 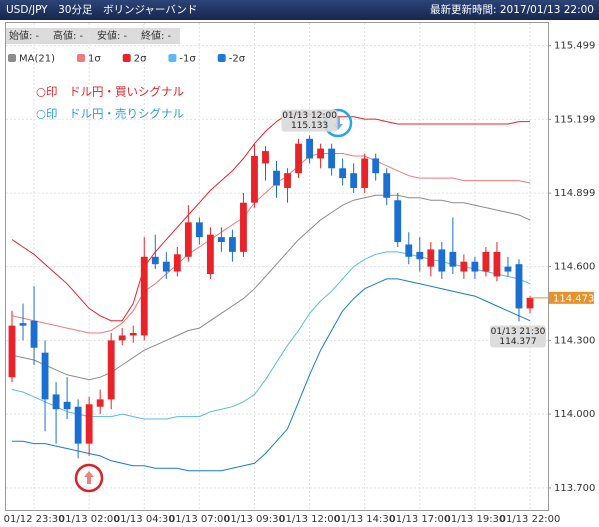 What do you see at coordinates (24, 35) in the screenshot?
I see `ohlc-label: 始値: -` at bounding box center [24, 35].